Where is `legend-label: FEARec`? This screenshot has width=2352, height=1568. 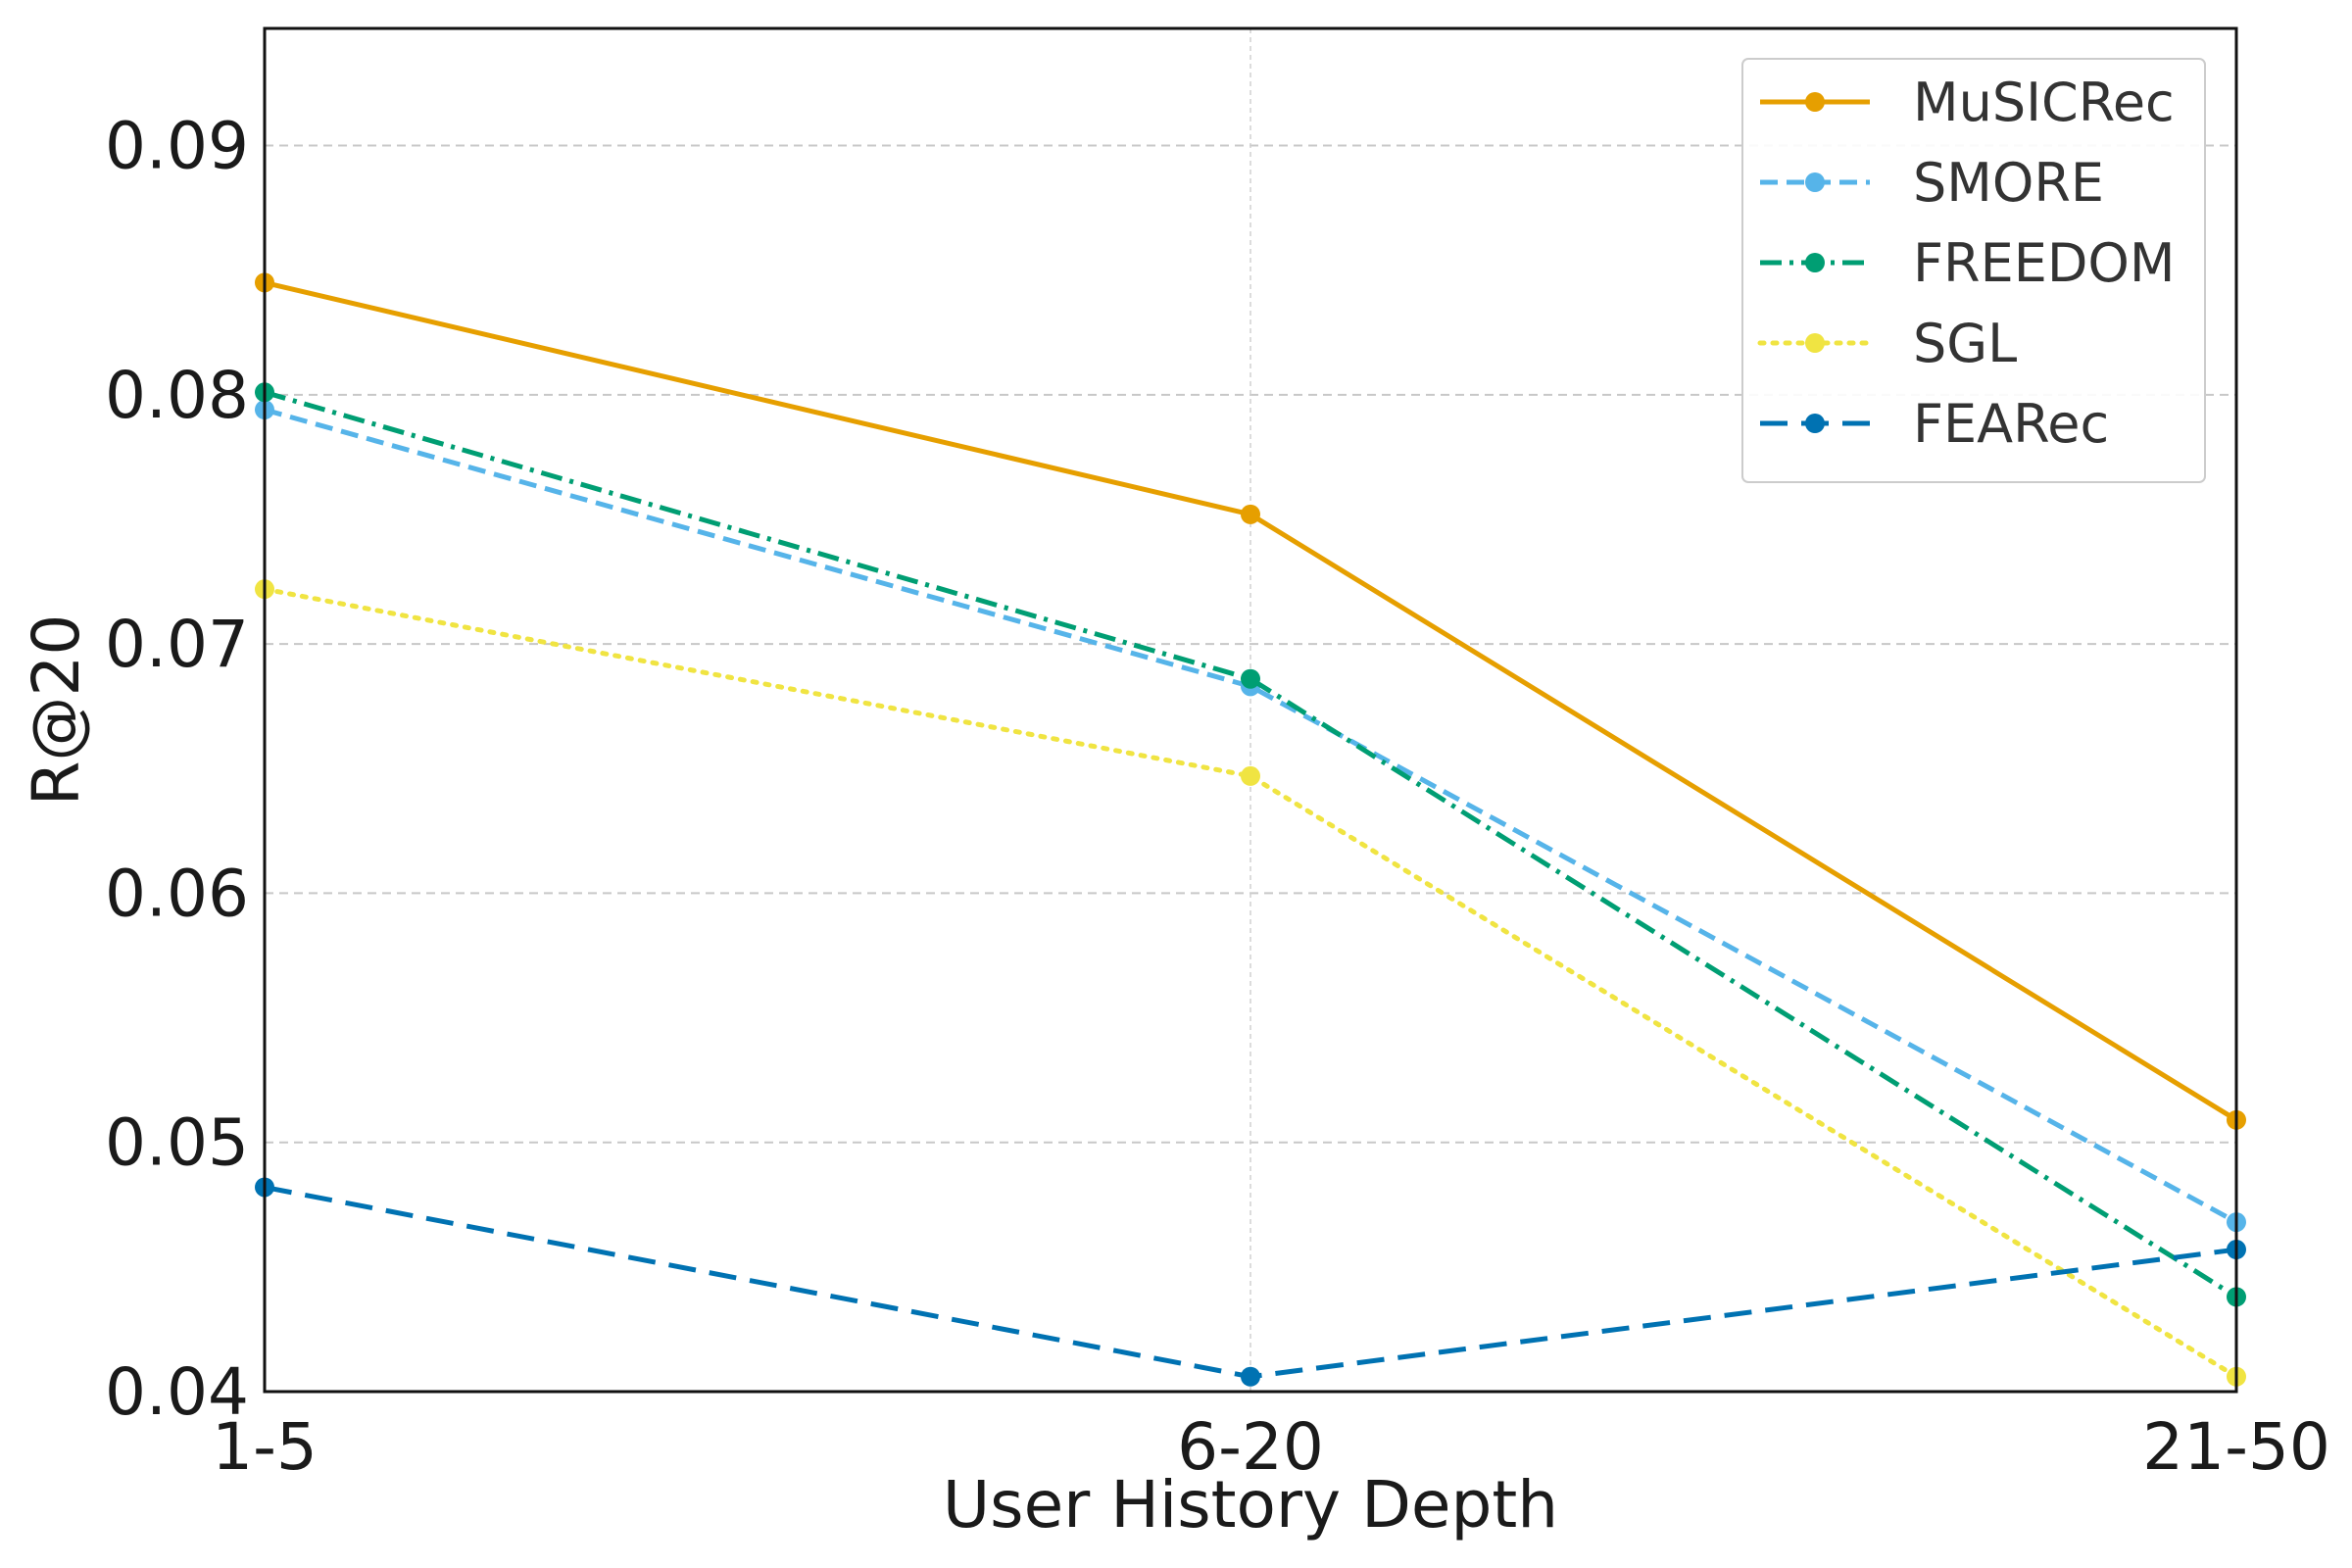 legend-label: FEARec is located at coordinates (2011, 424).